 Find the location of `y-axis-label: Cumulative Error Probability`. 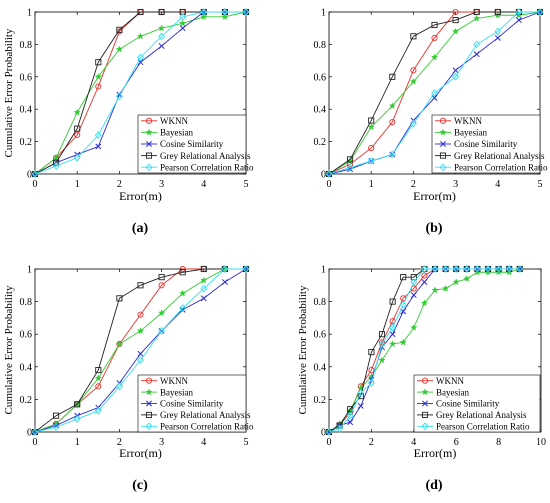

y-axis-label: Cumulative Error Probability is located at coordinates (9, 92).